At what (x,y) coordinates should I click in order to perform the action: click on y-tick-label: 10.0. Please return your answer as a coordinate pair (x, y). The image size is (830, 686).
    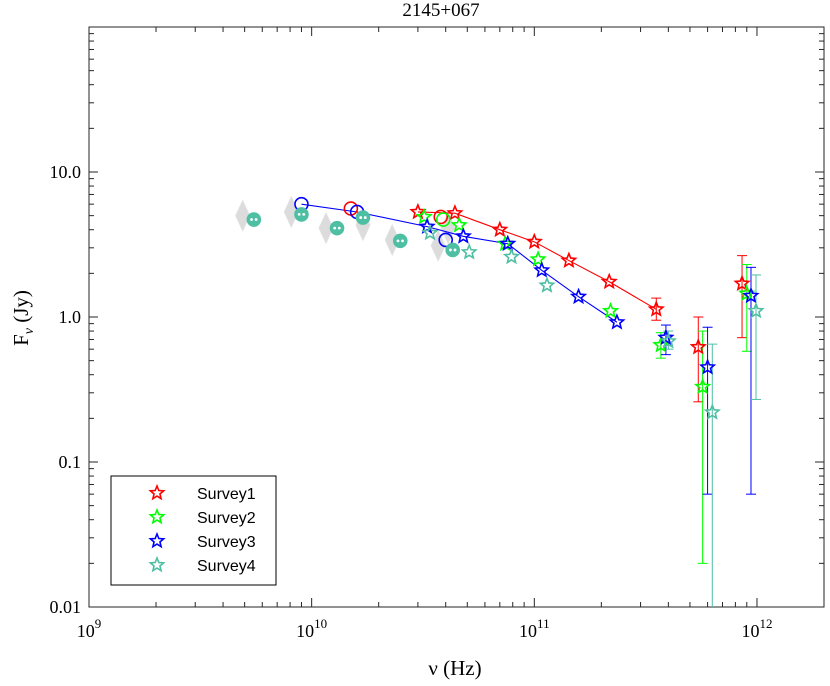
    Looking at the image, I should click on (66, 172).